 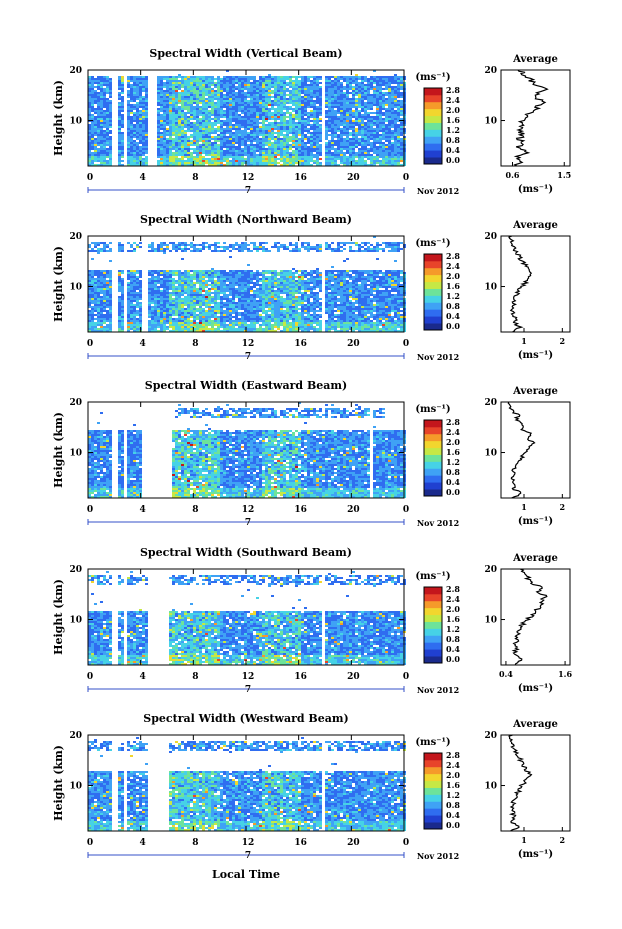 What do you see at coordinates (433, 126) in the screenshot?
I see `colorbar-frame` at bounding box center [433, 126].